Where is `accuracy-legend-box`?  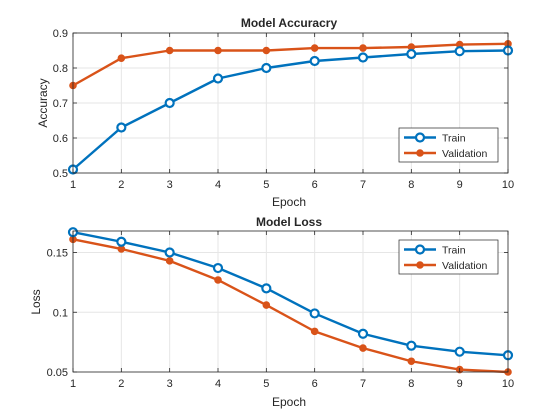 accuracy-legend-box is located at coordinates (448, 145).